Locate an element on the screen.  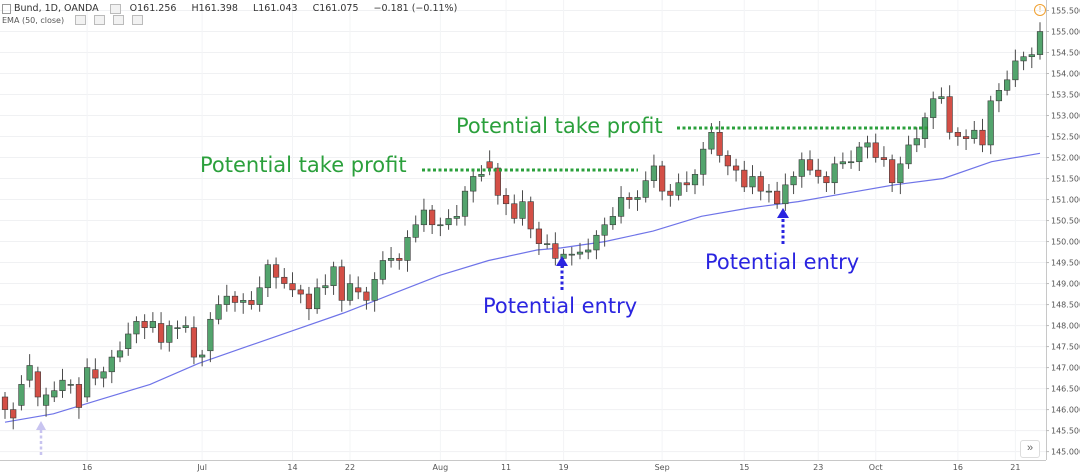
chart-symbol-icon is located at coordinates (6, 8).